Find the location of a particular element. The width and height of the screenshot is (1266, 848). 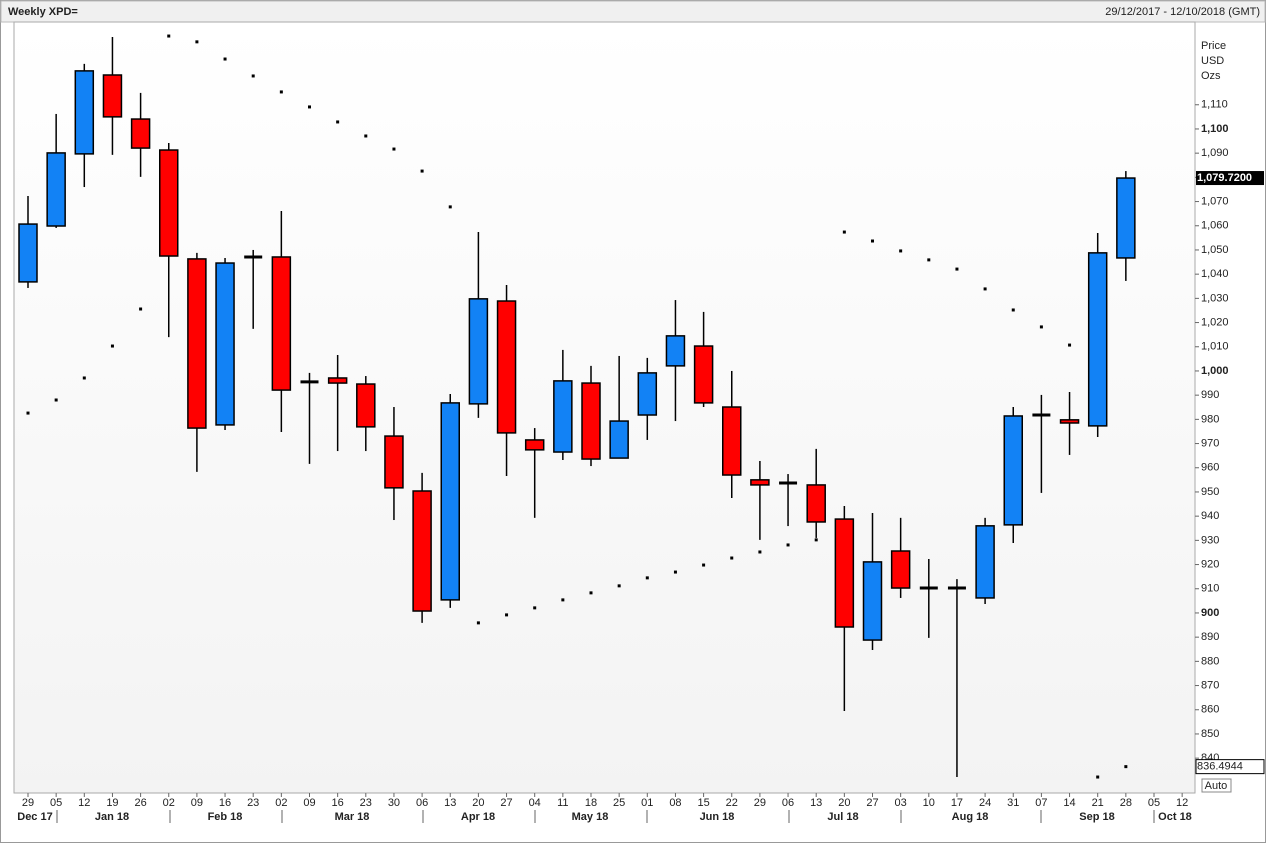

chart-title: Weekly XPD= is located at coordinates (43, 12).